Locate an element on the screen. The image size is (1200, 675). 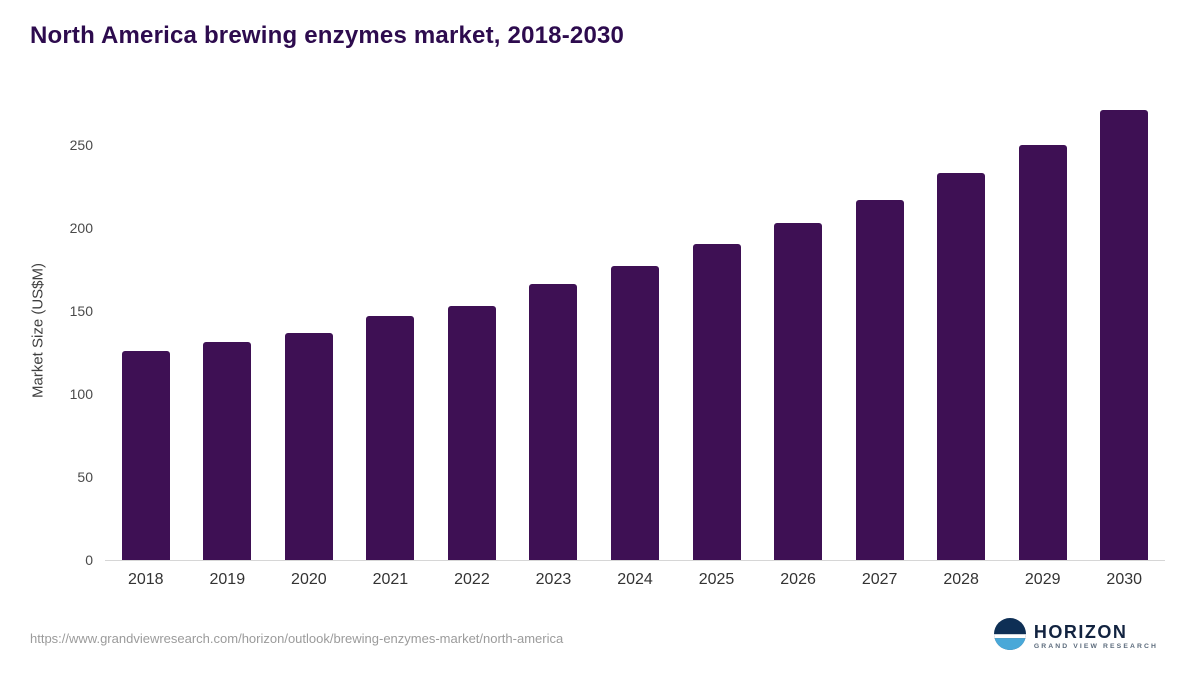
logo-subtitle: GRAND VIEW RESEARCH is located at coordinates (1095, 646).